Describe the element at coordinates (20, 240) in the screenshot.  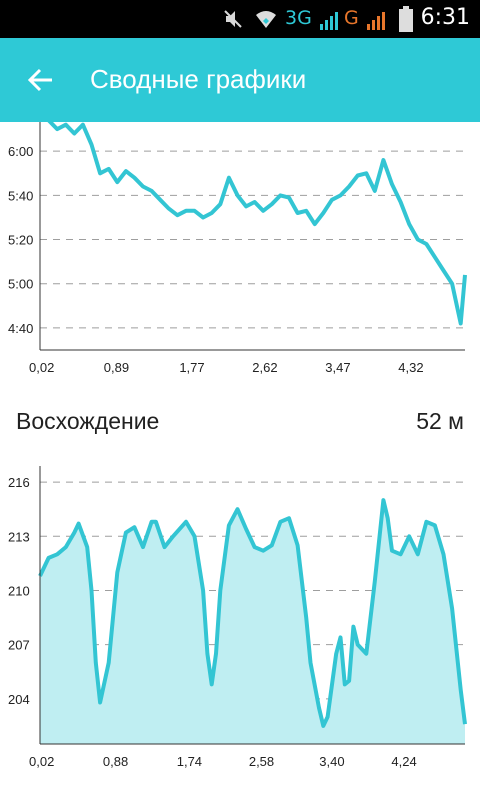
I see `y-tick-label: 5:20` at that location.